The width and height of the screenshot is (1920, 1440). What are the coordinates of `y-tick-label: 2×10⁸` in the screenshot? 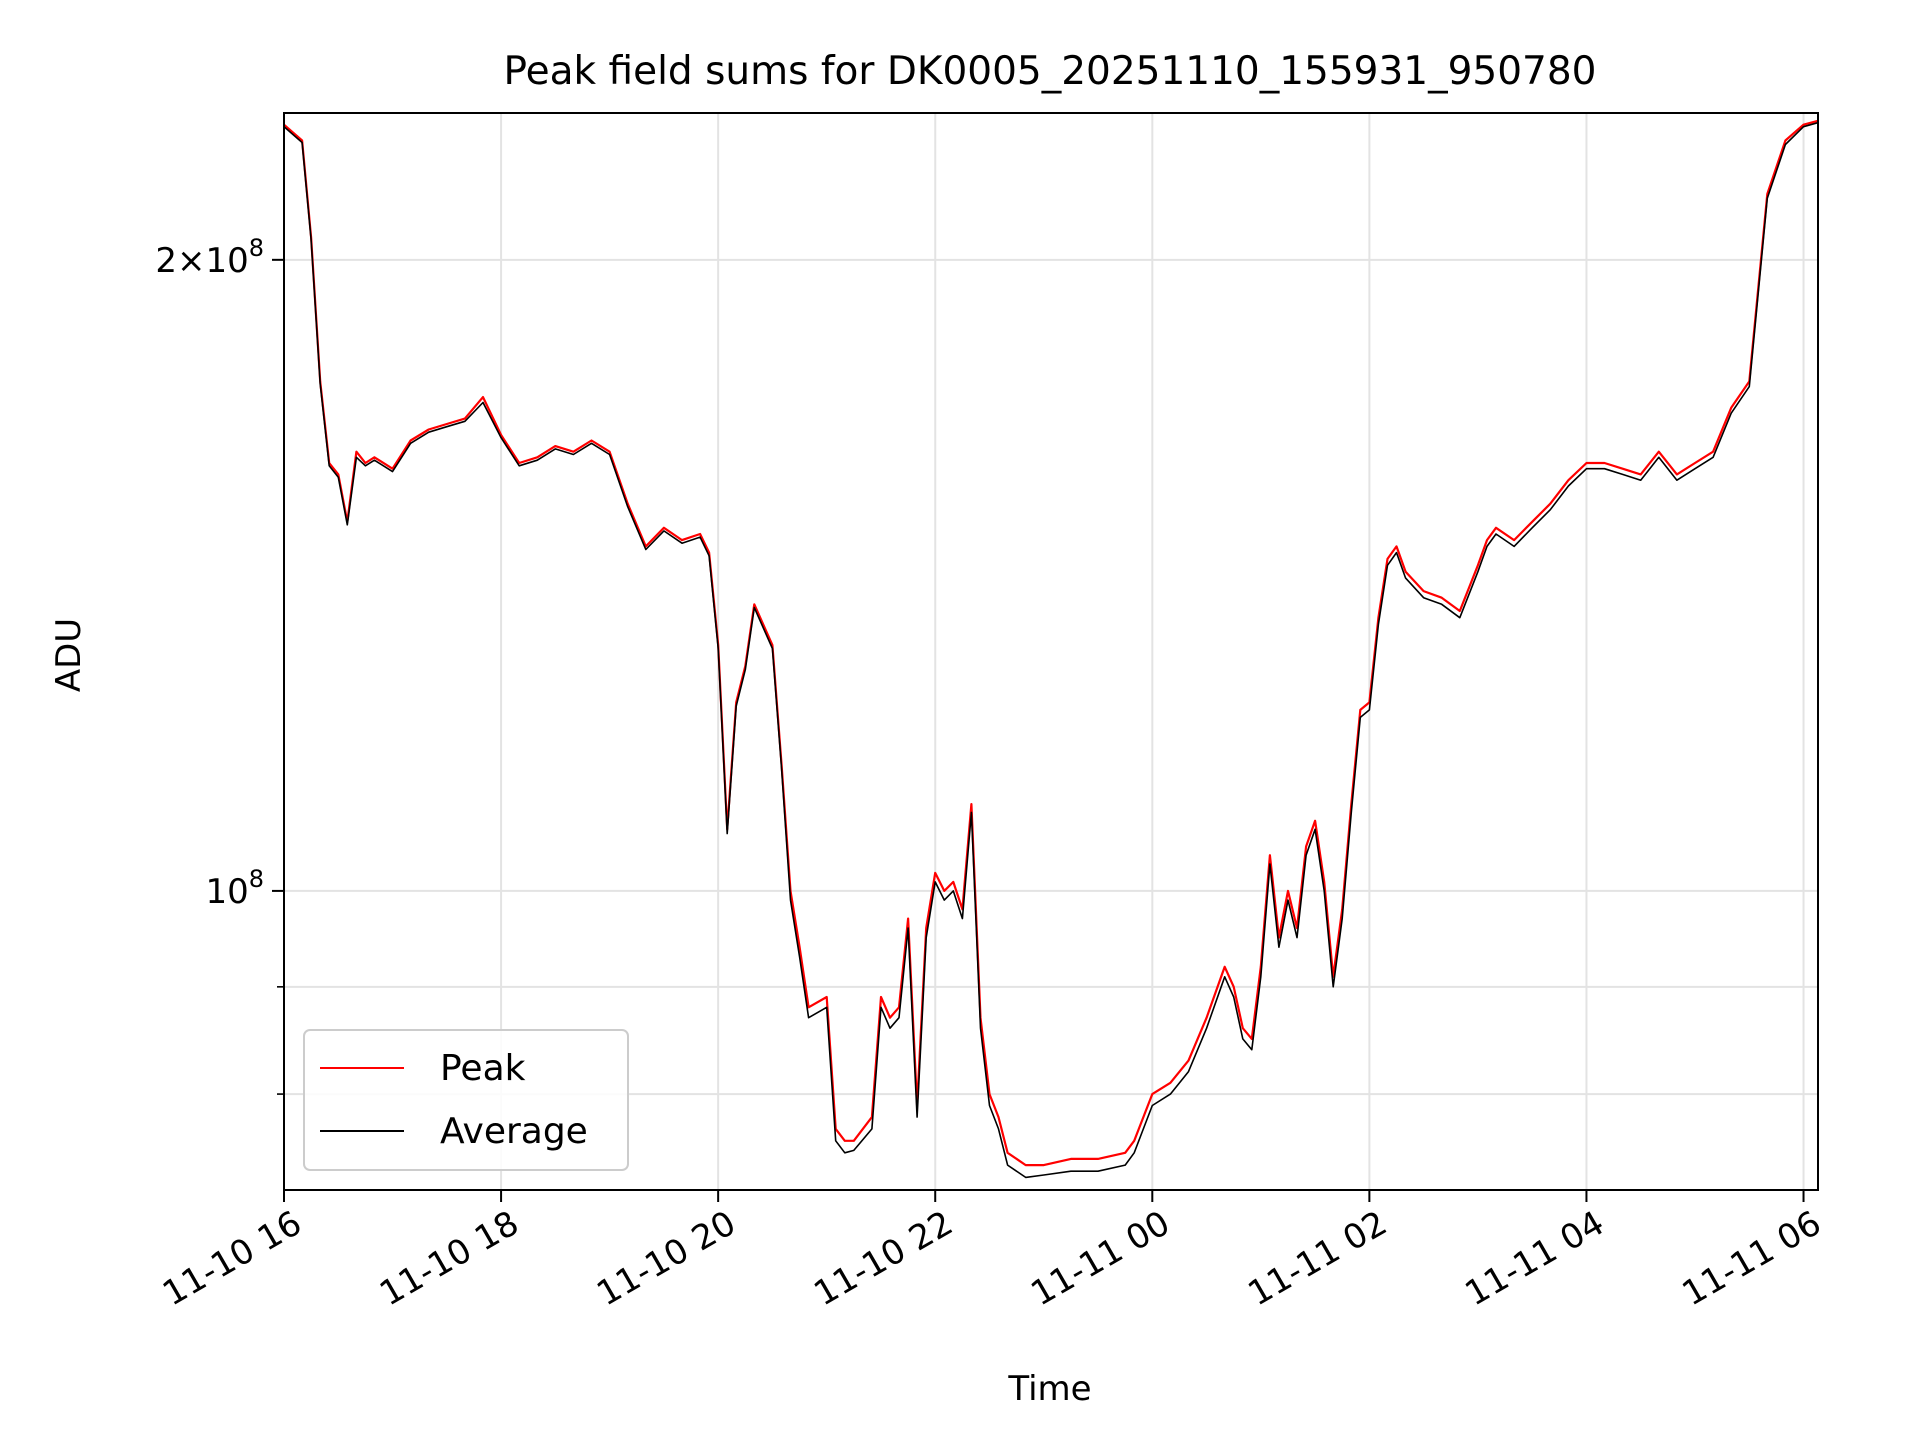 It's located at (209, 257).